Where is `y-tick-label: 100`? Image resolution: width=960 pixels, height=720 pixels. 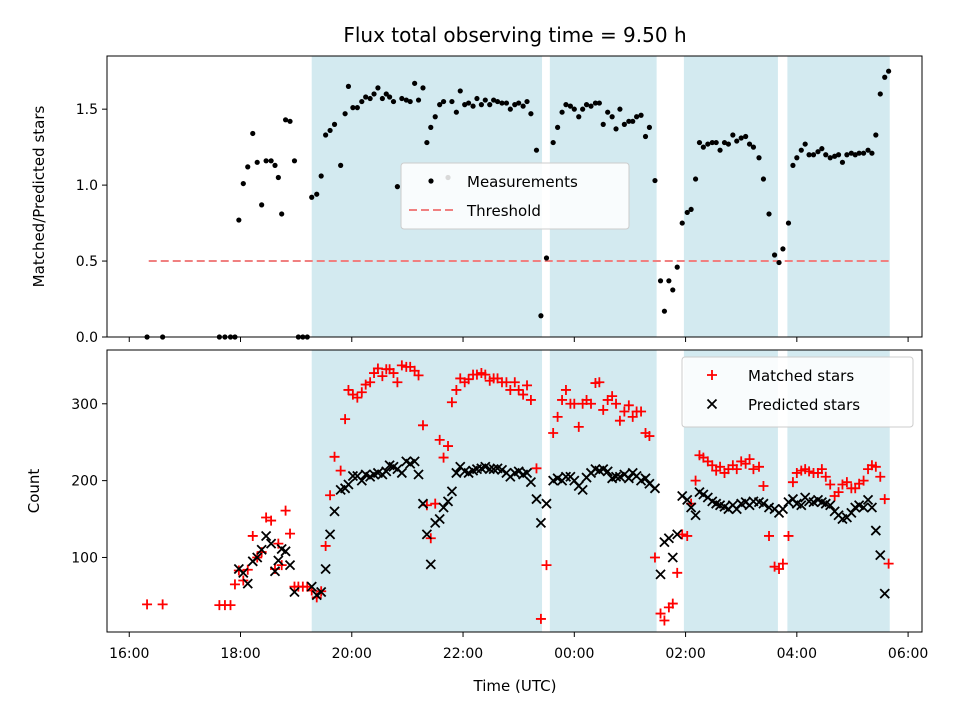 y-tick-label: 100 is located at coordinates (84, 558).